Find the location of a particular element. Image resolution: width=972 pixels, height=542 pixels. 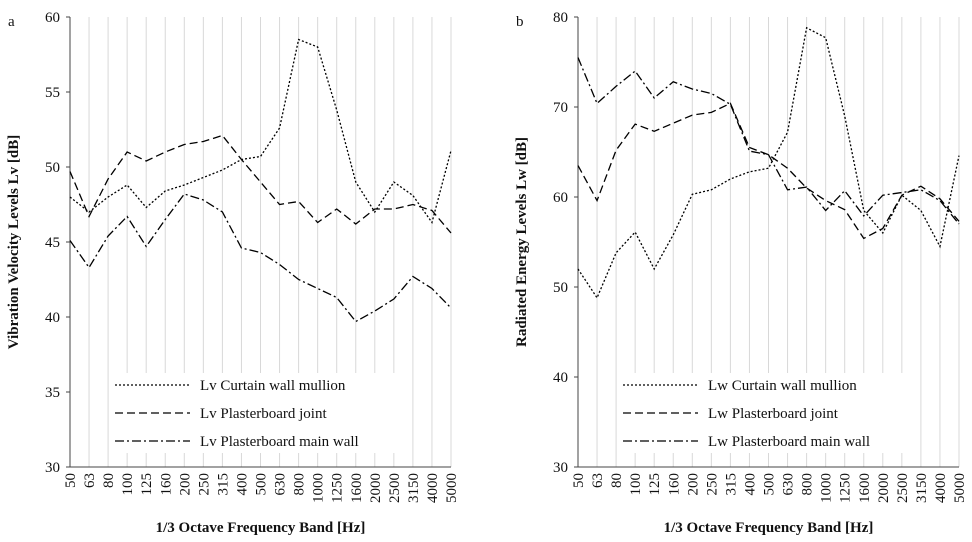

panel-label: b is located at coordinates (520, 22).